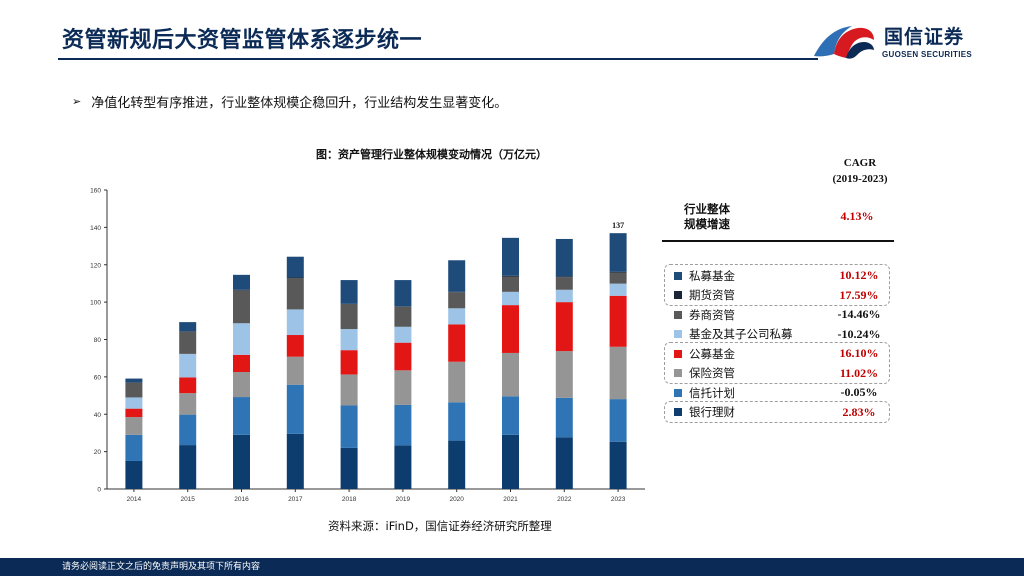 The height and width of the screenshot is (576, 1024). I want to click on y-tick-label: 120, so click(95, 265).